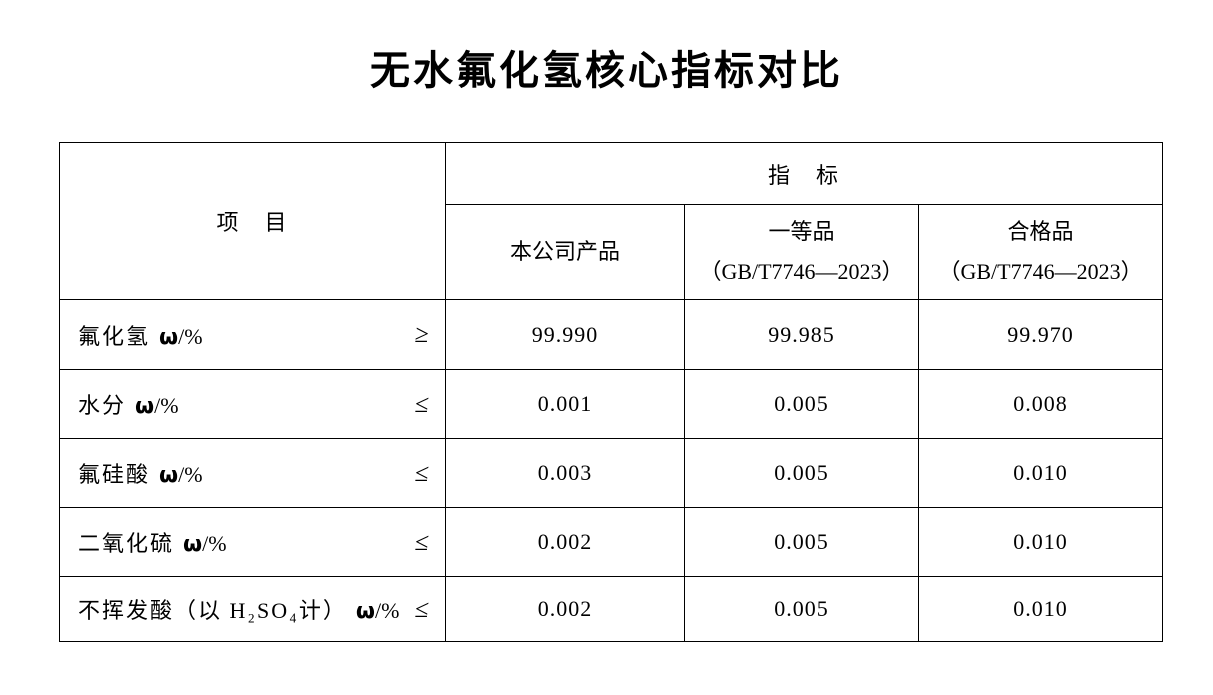  Describe the element at coordinates (422, 334) in the screenshot. I see `relation-symbol: ≥` at that location.